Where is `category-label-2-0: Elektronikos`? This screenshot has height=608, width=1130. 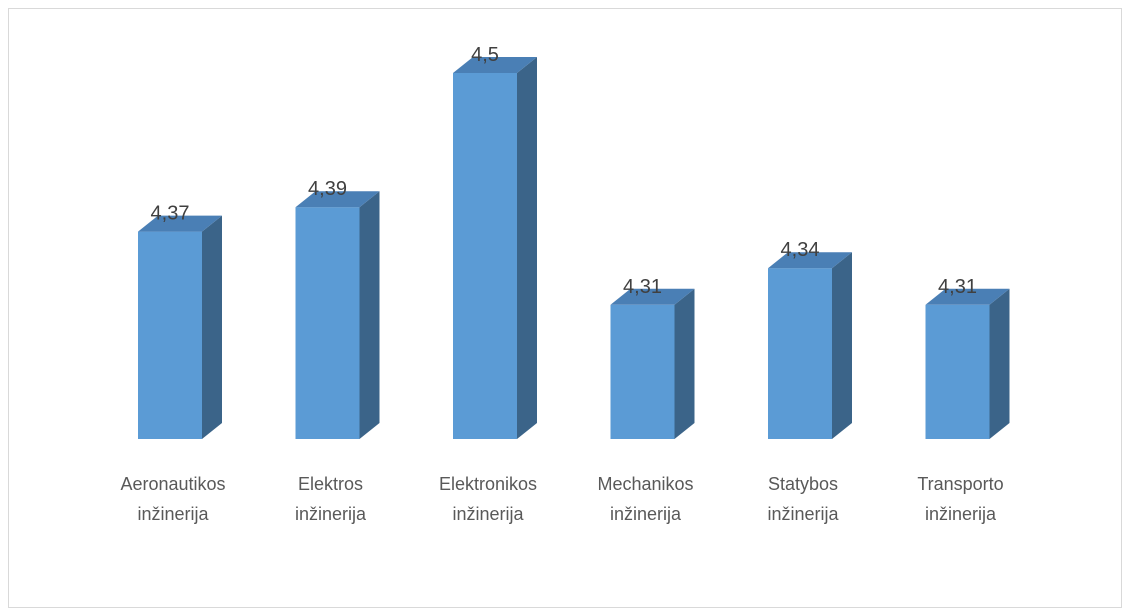
category-label-2-0: Elektronikos is located at coordinates (488, 484).